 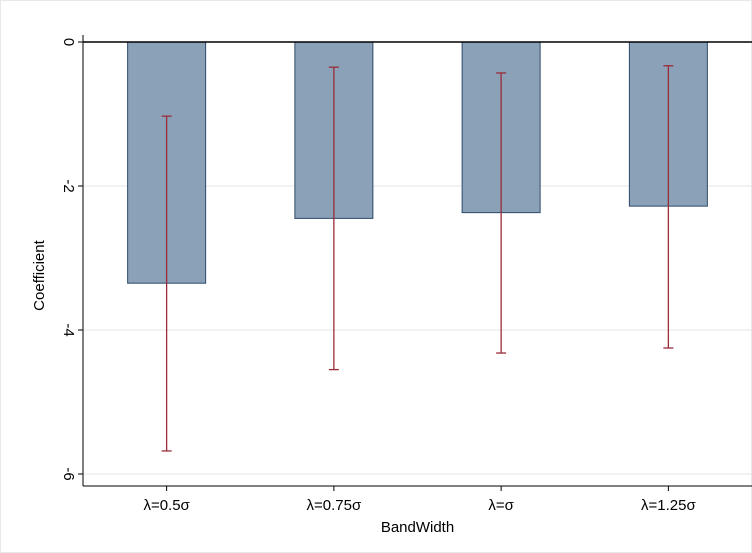 What do you see at coordinates (68, 473) in the screenshot?
I see `y-tick-label: -6` at bounding box center [68, 473].